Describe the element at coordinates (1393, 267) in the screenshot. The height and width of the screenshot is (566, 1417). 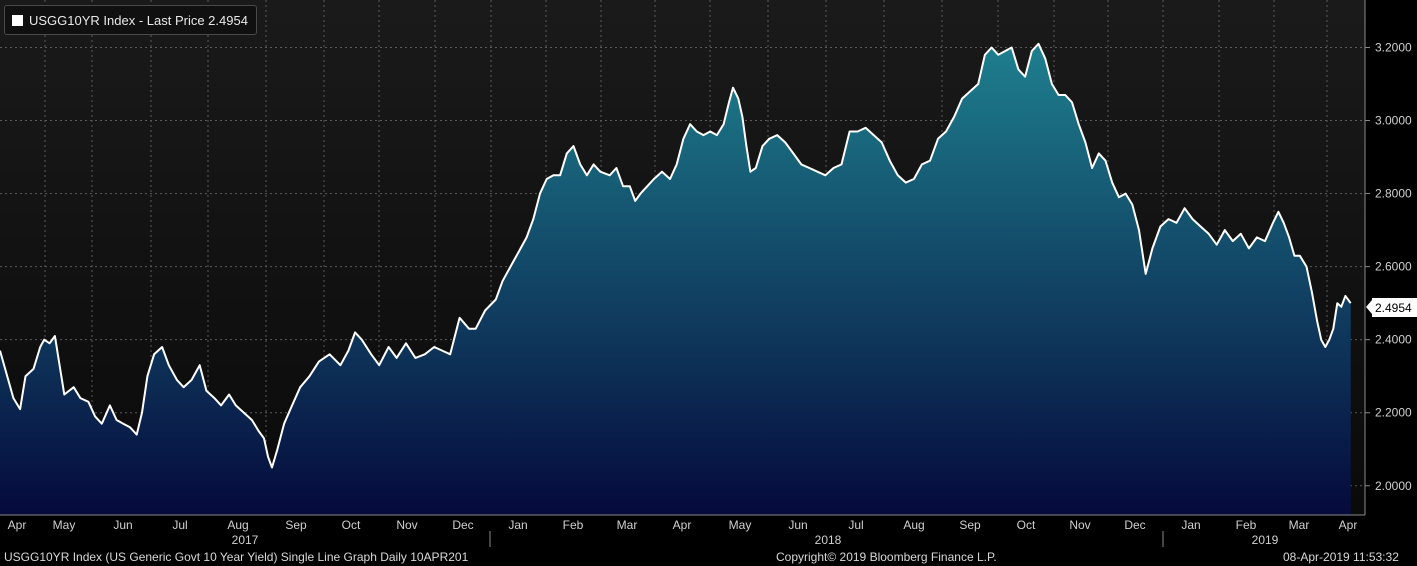
I see `y-tick-label: 2.6000` at that location.